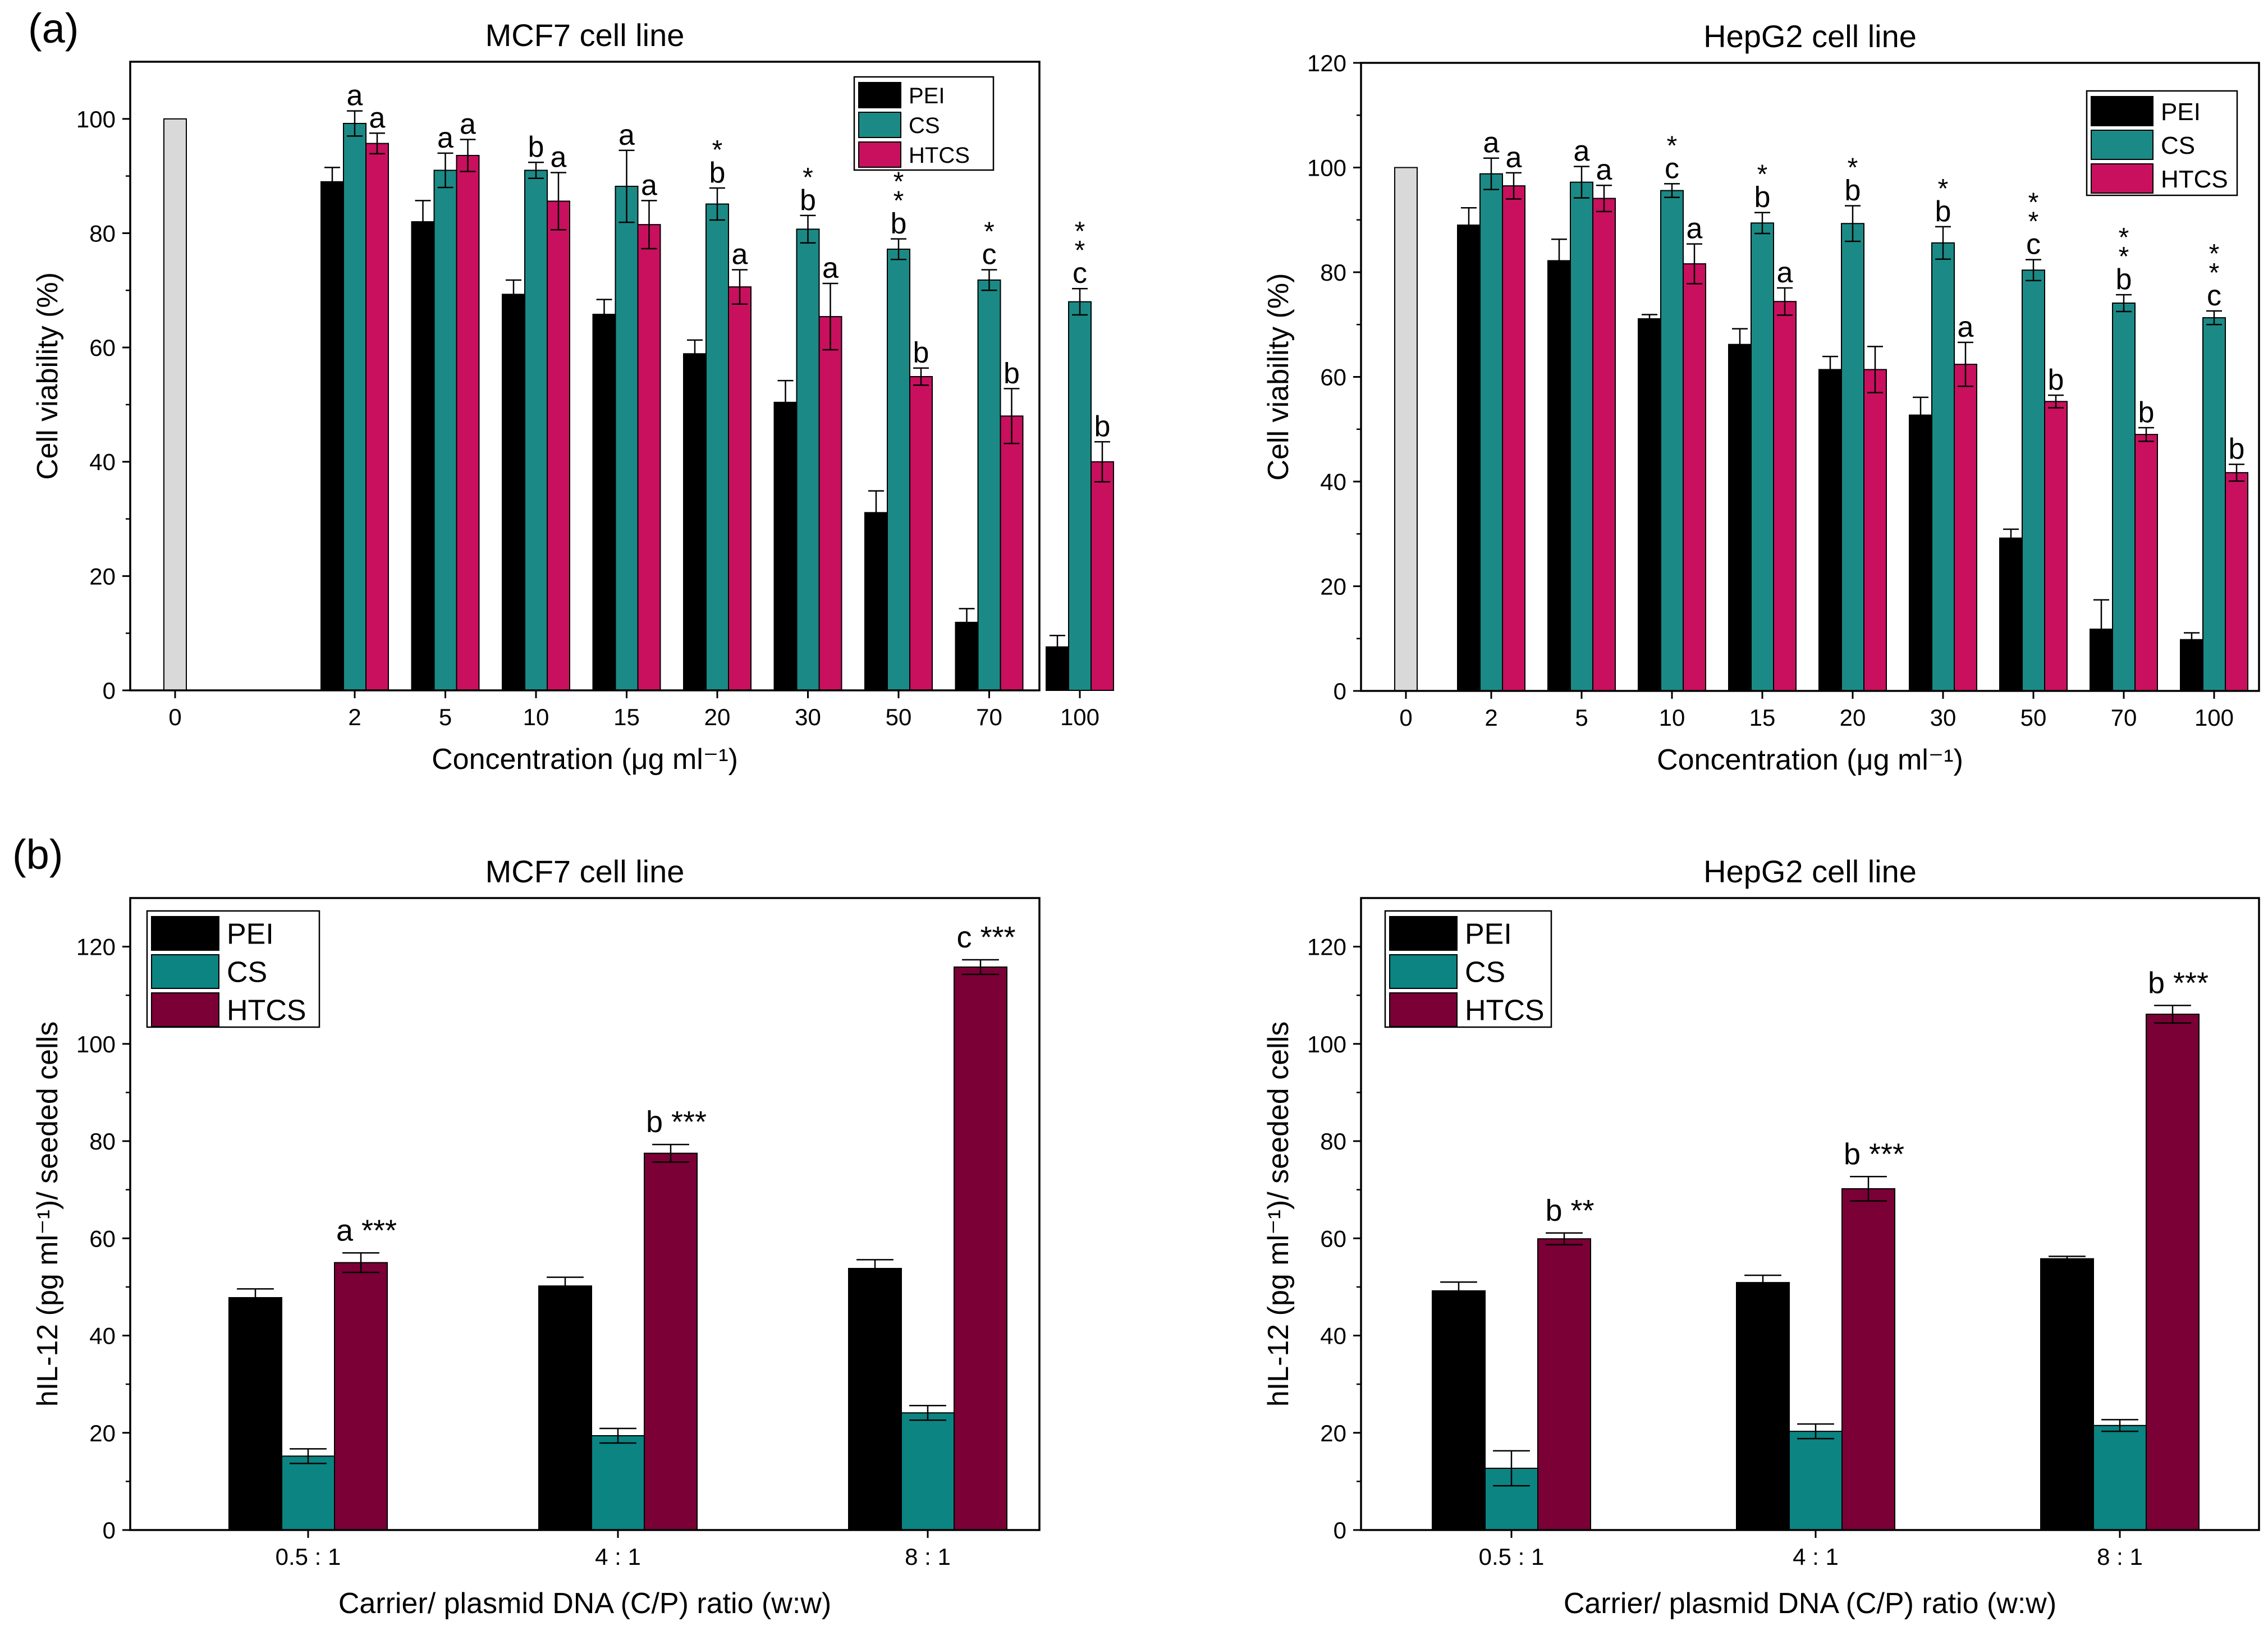  What do you see at coordinates (585, 35) in the screenshot?
I see `chart-title: MCF7 cell line` at bounding box center [585, 35].